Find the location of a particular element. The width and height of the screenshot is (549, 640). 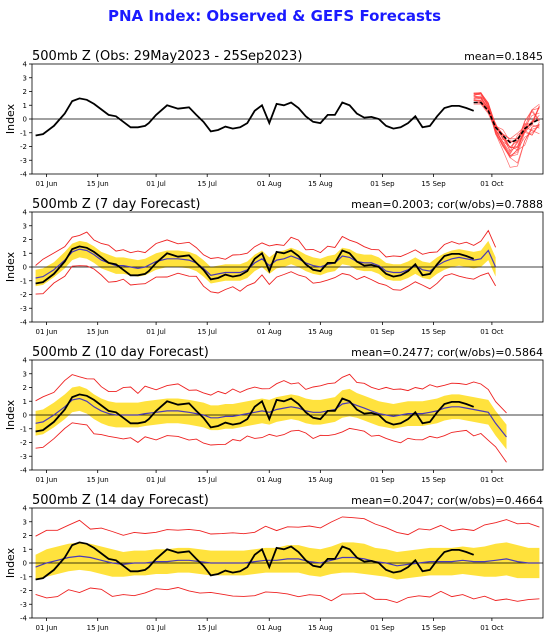

page-title: PNA Index: Observed & GEFS Forecasts is located at coordinates (274, 16).